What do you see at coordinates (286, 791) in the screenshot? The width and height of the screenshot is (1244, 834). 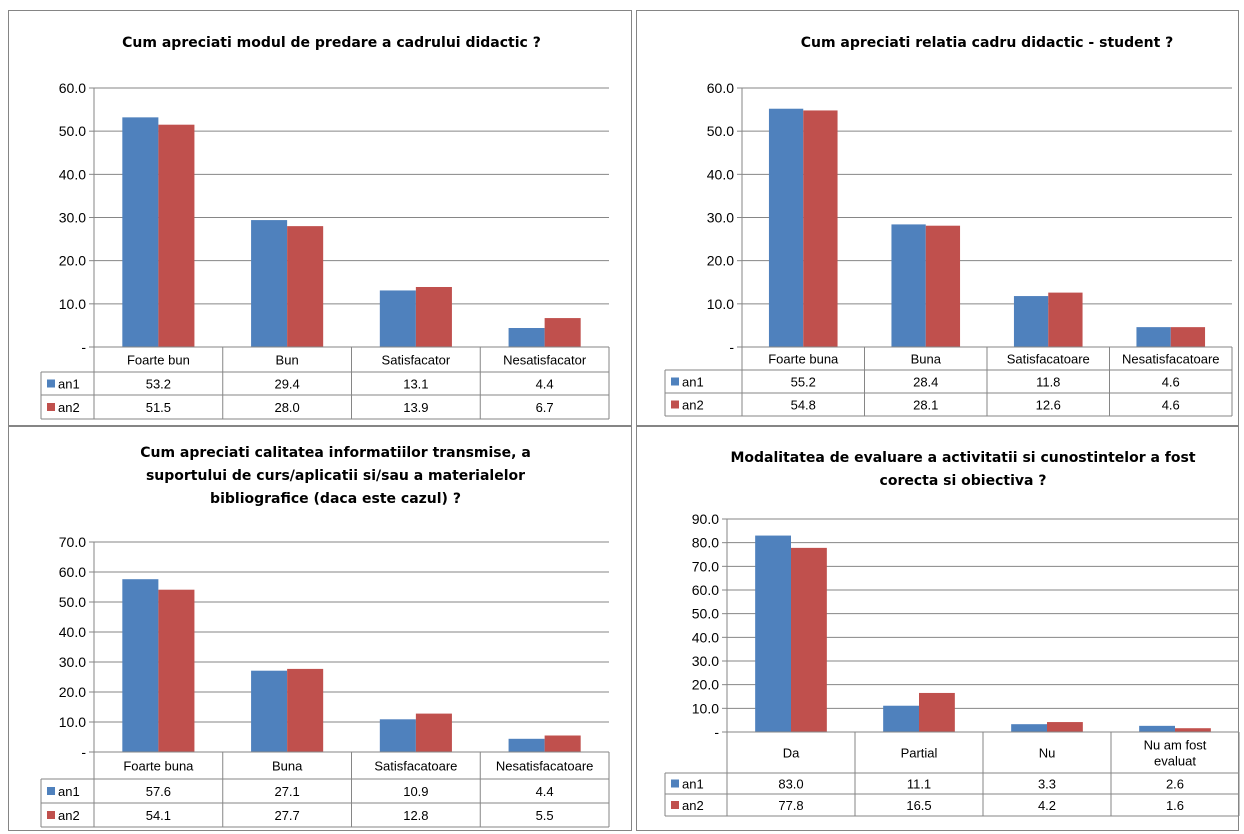 I see `table-value-an1: 27.1` at bounding box center [286, 791].